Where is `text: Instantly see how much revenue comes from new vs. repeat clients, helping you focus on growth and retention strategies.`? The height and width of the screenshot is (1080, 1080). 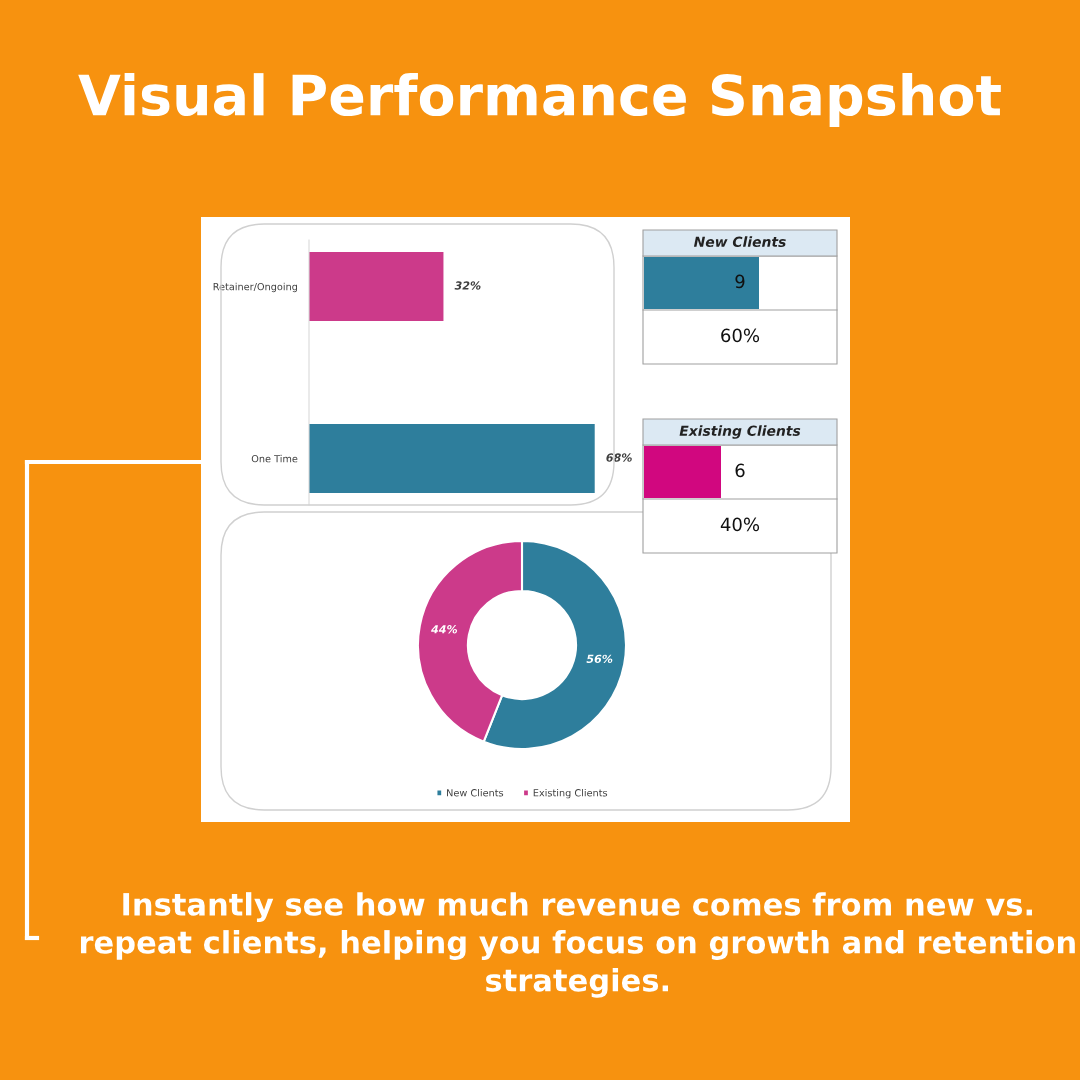
text: Instantly see how much revenue comes from new vs. repeat clients, helping you focus on growth and retention strategies. is located at coordinates (577, 945).